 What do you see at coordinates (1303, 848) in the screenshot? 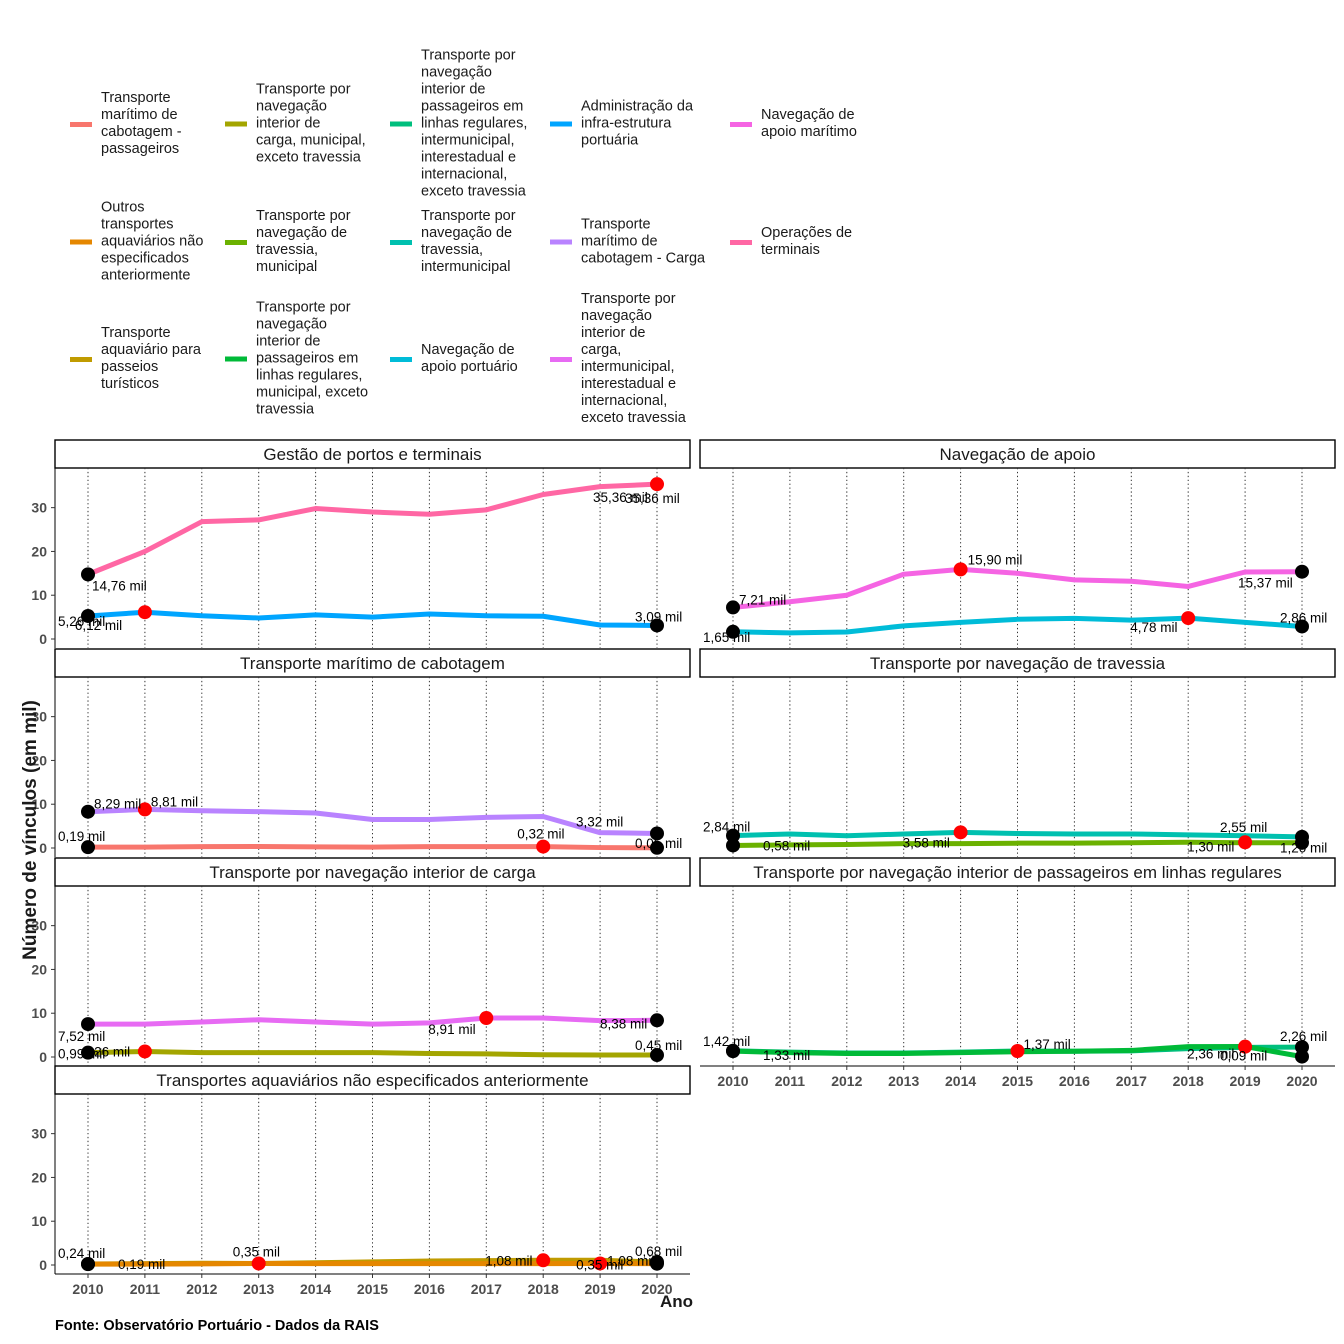
I see `data-label: 1,20 mil` at bounding box center [1303, 848].